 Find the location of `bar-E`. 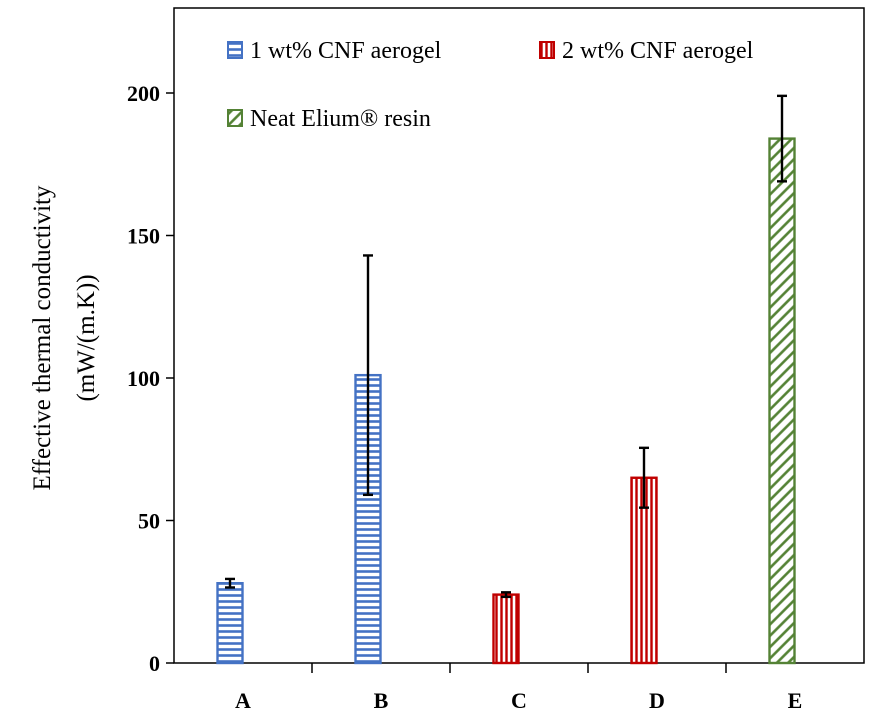

bar-E is located at coordinates (782, 401).